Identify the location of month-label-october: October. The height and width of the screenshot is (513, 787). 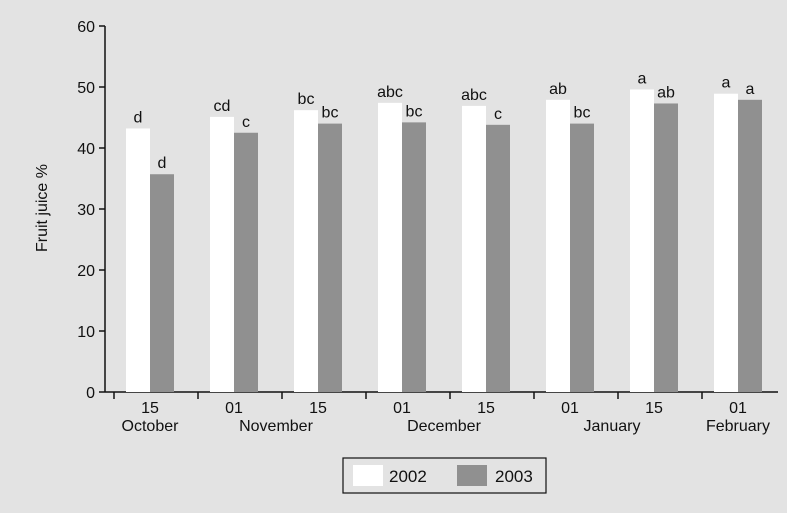
(151, 426).